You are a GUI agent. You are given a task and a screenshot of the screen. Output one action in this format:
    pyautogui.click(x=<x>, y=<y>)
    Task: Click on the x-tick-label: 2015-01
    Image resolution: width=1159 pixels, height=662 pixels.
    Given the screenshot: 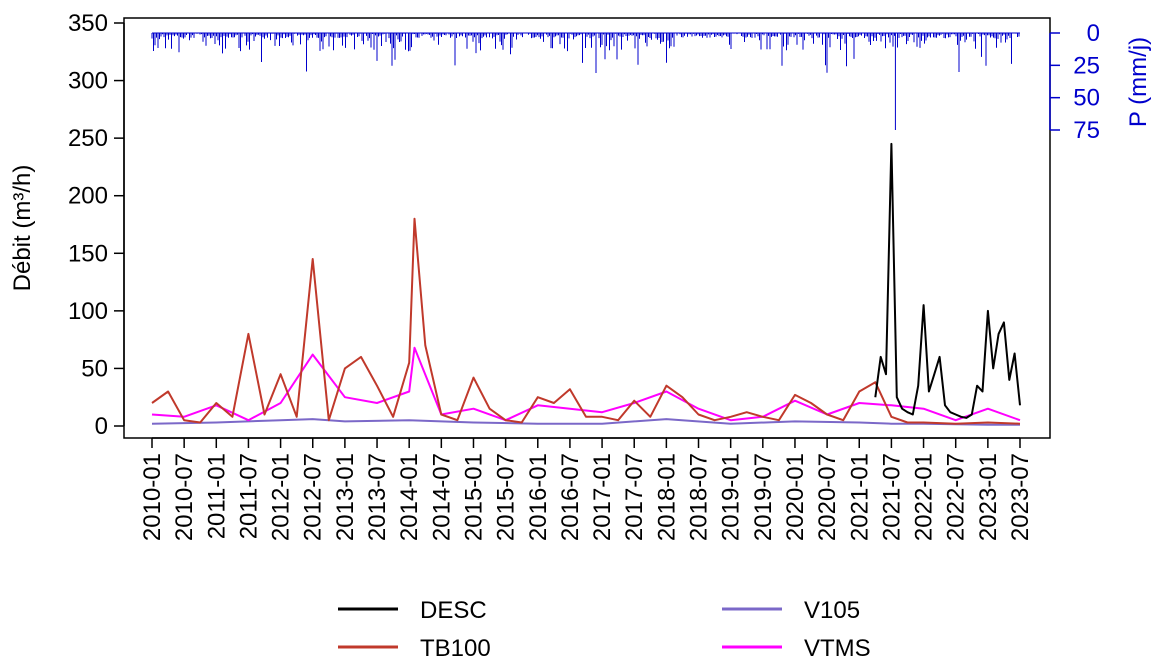 What is the action you would take?
    pyautogui.click(x=473, y=497)
    